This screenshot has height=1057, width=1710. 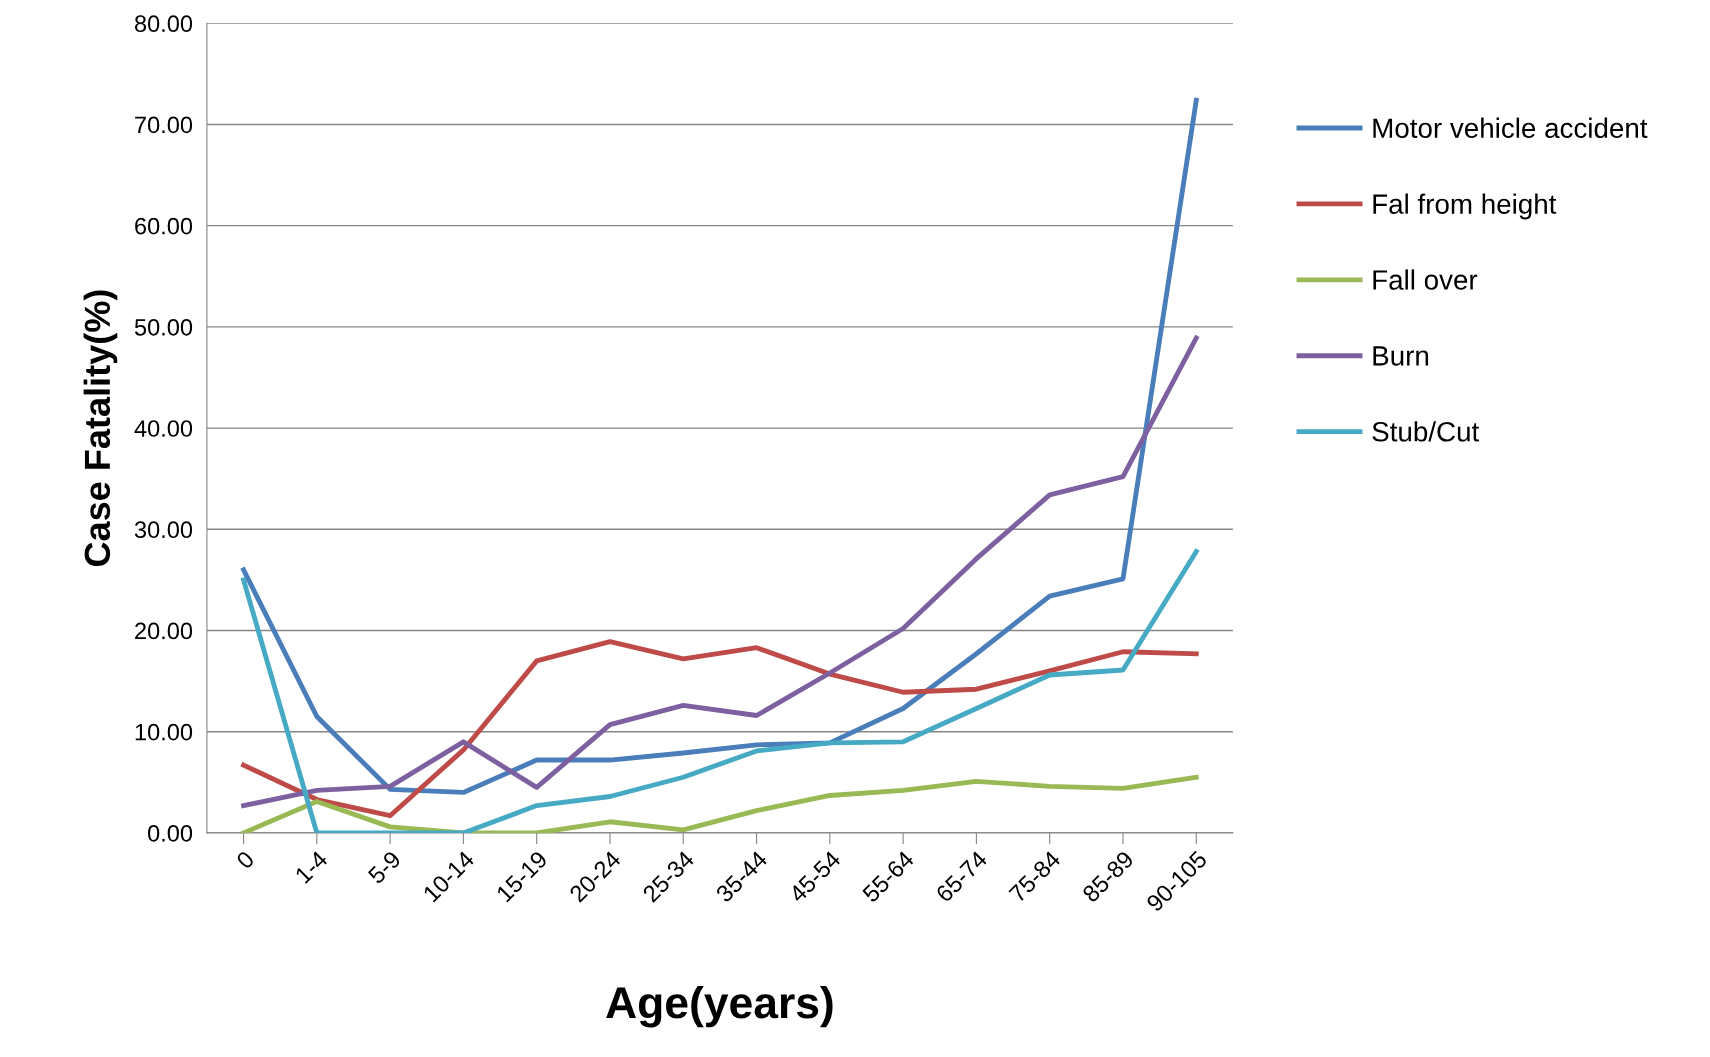 What do you see at coordinates (384, 867) in the screenshot?
I see `x-tick-label: 5-9` at bounding box center [384, 867].